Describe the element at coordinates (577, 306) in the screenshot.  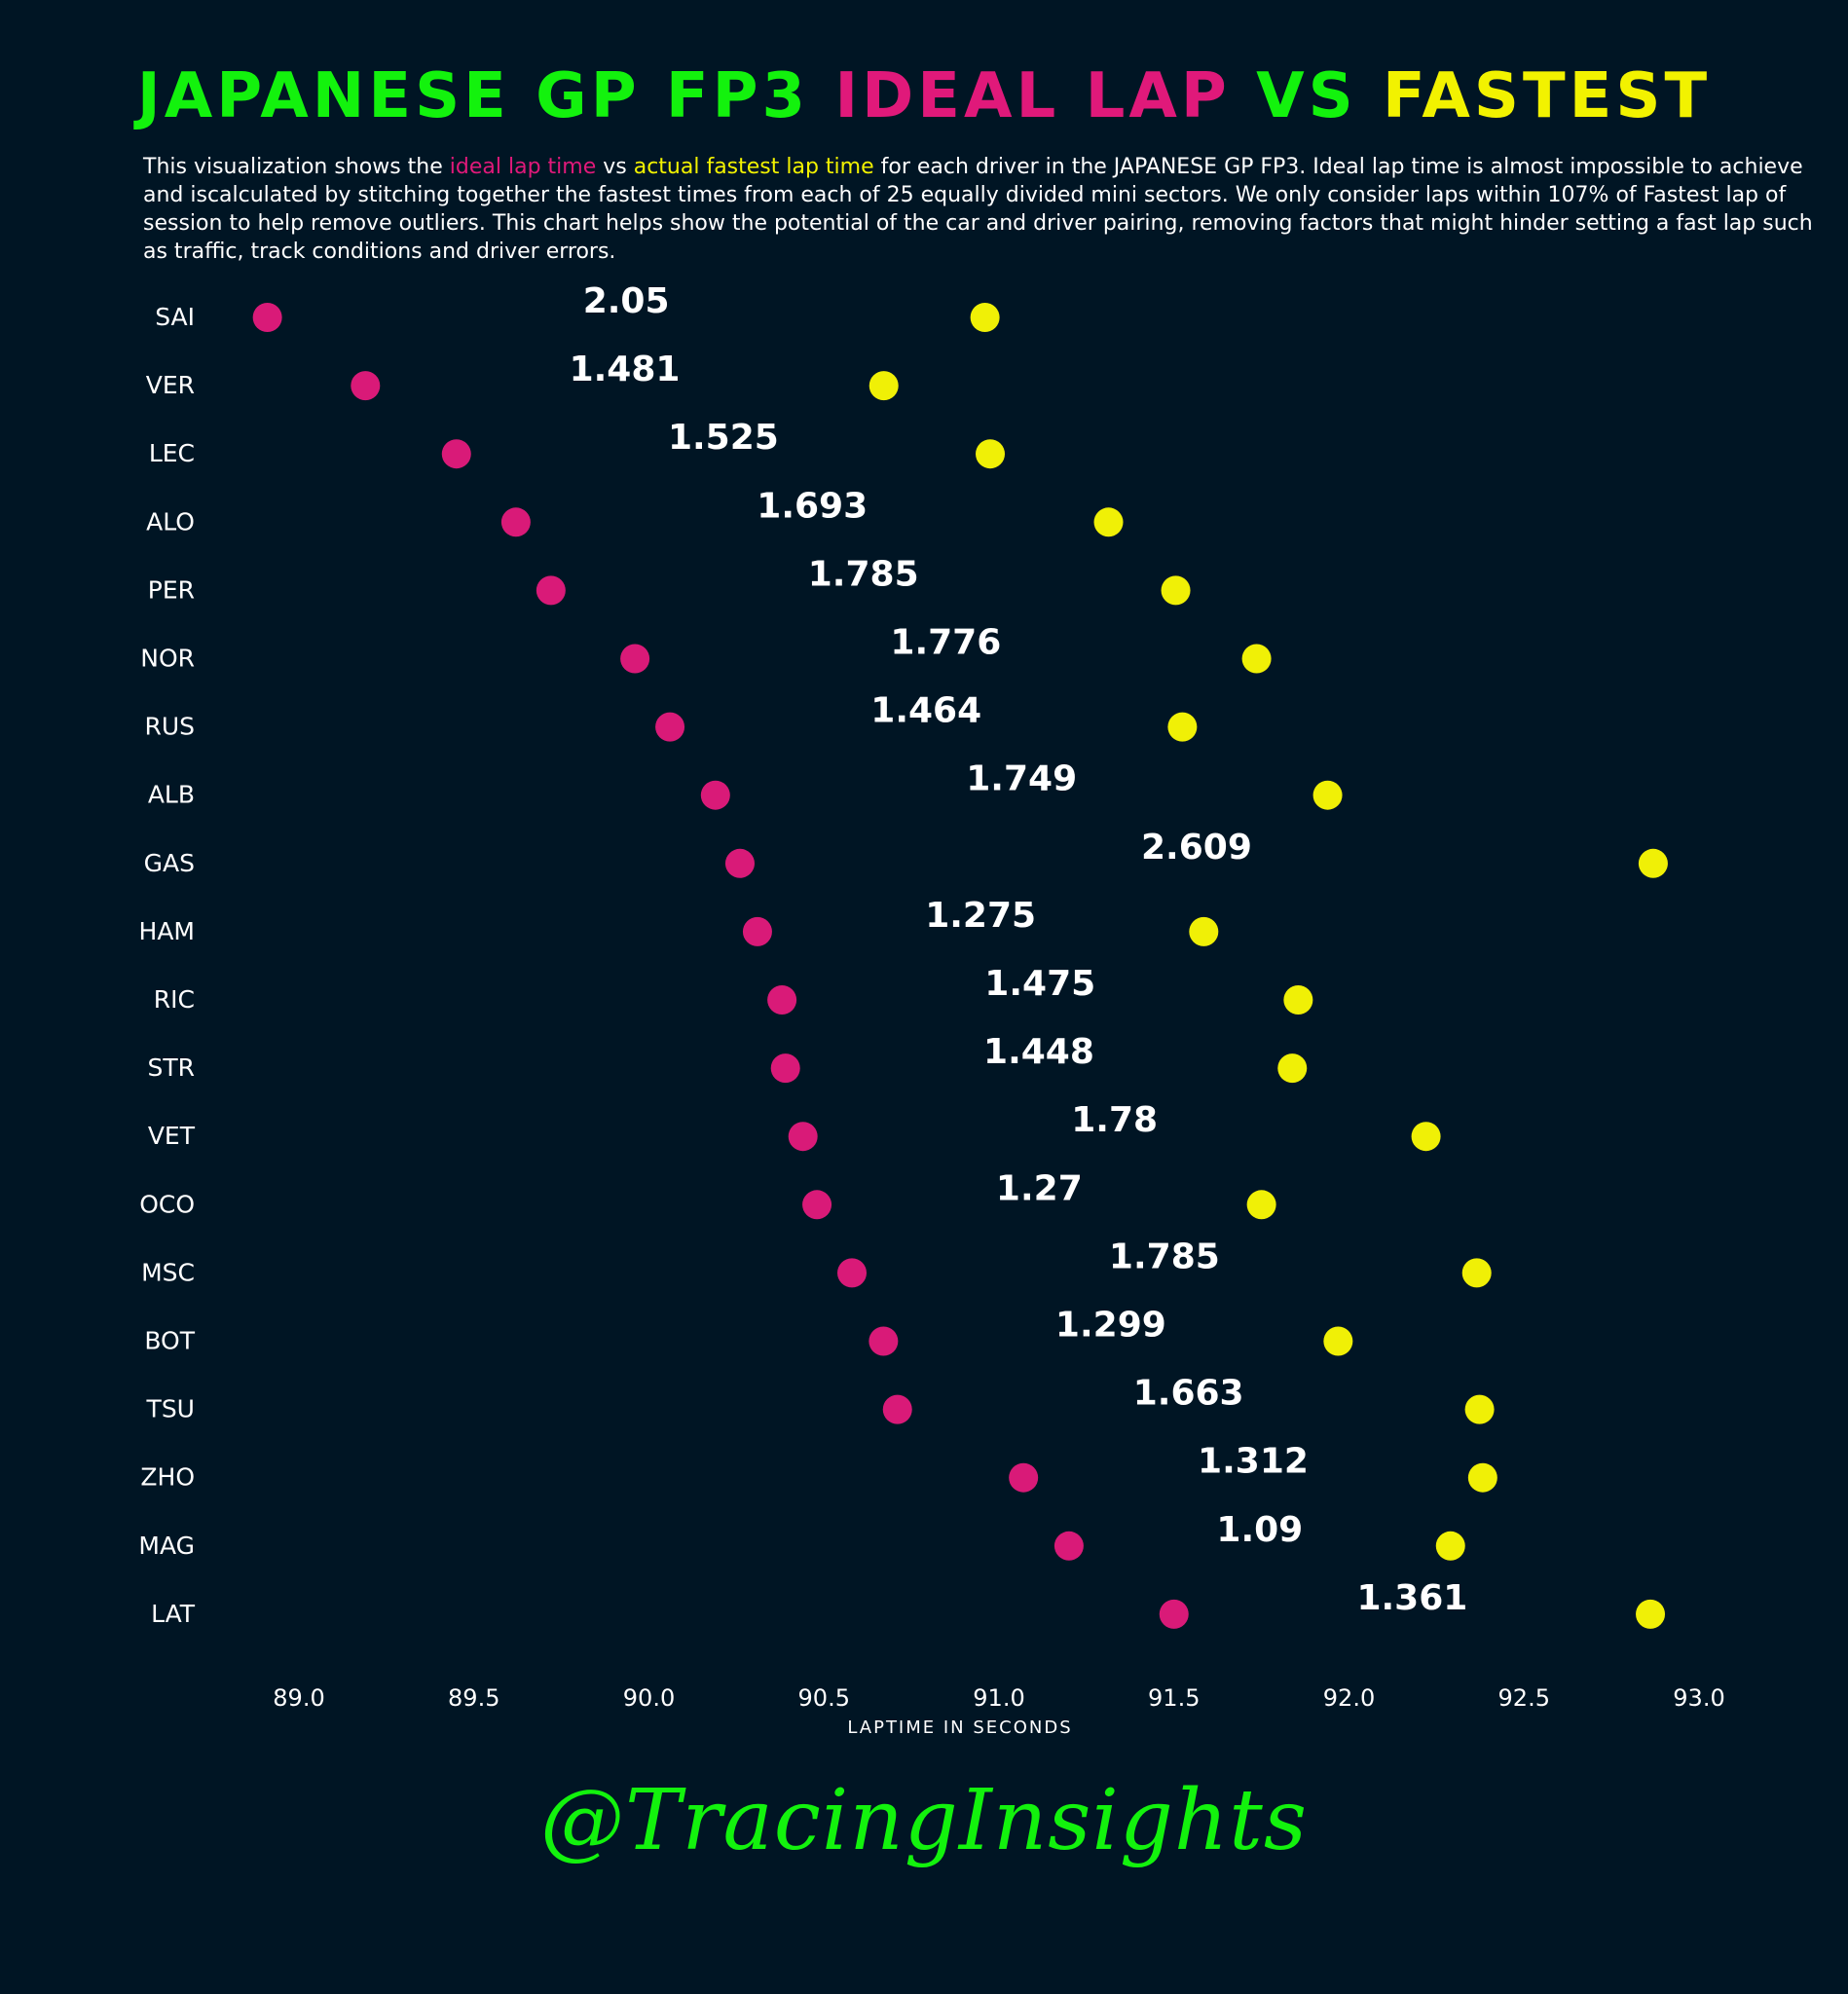
I see `driver-row-sai: SAI 2.05` at that location.